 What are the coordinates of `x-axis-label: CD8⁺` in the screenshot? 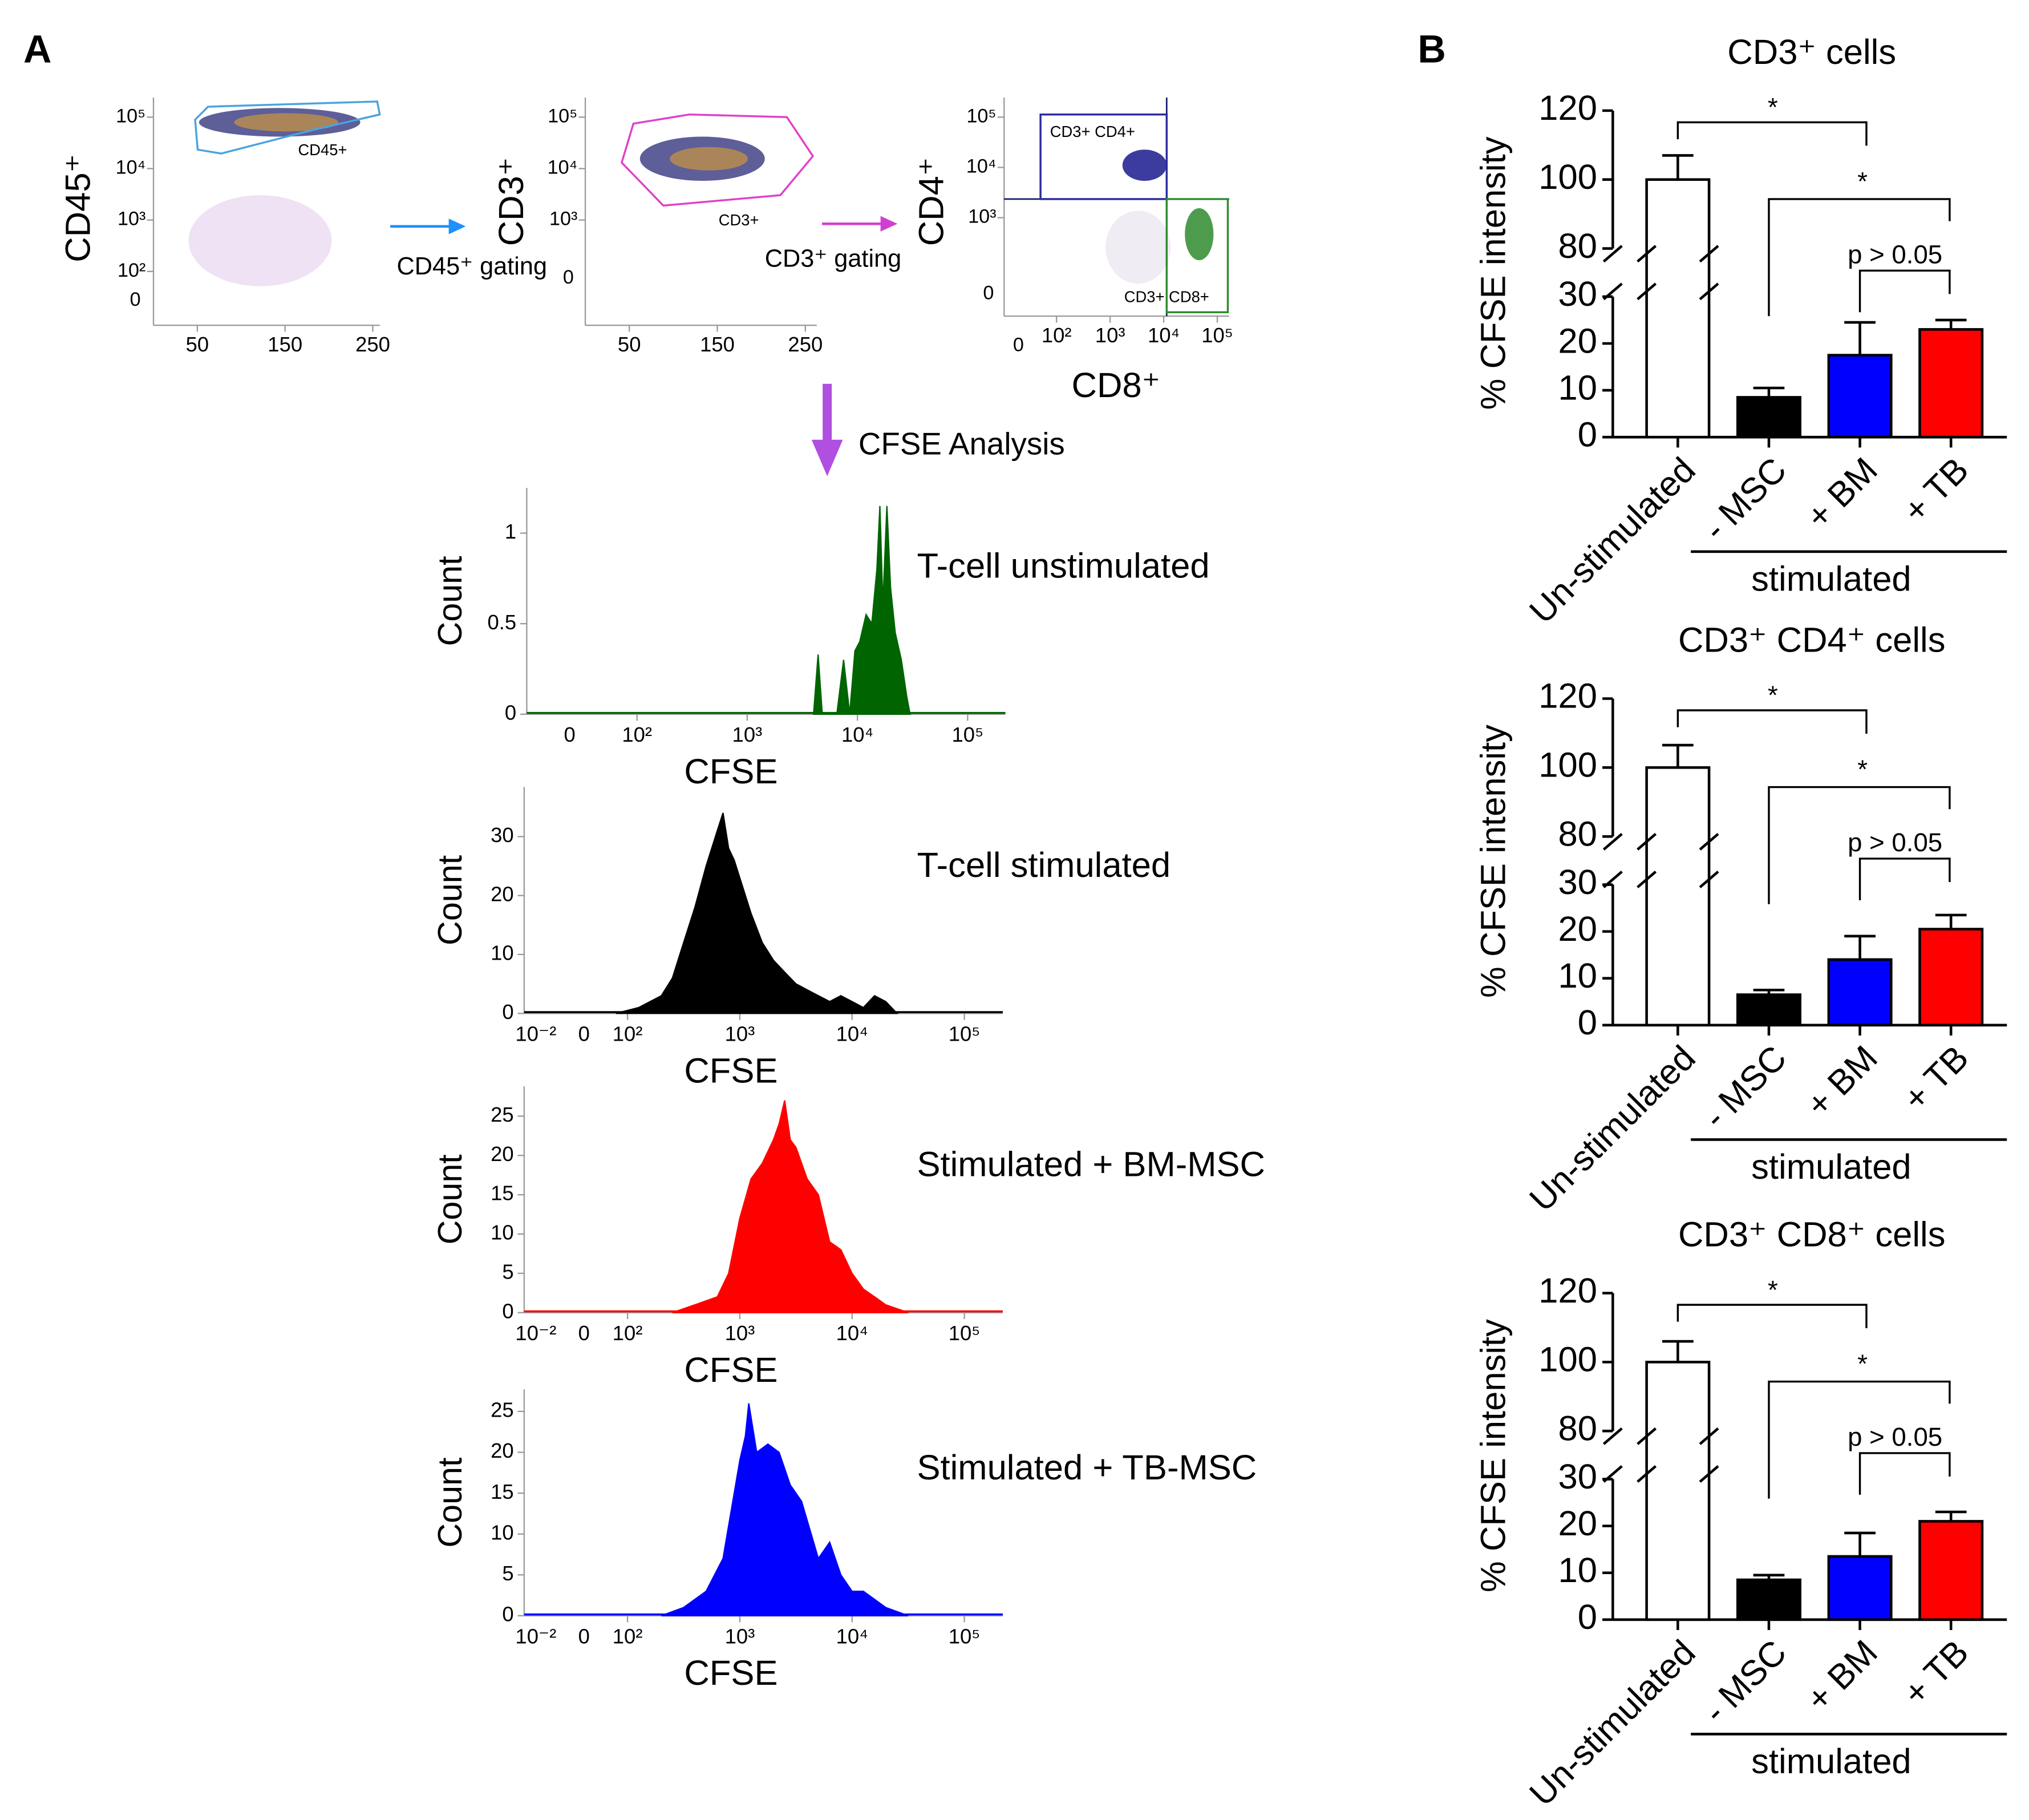 It's located at (1116, 385).